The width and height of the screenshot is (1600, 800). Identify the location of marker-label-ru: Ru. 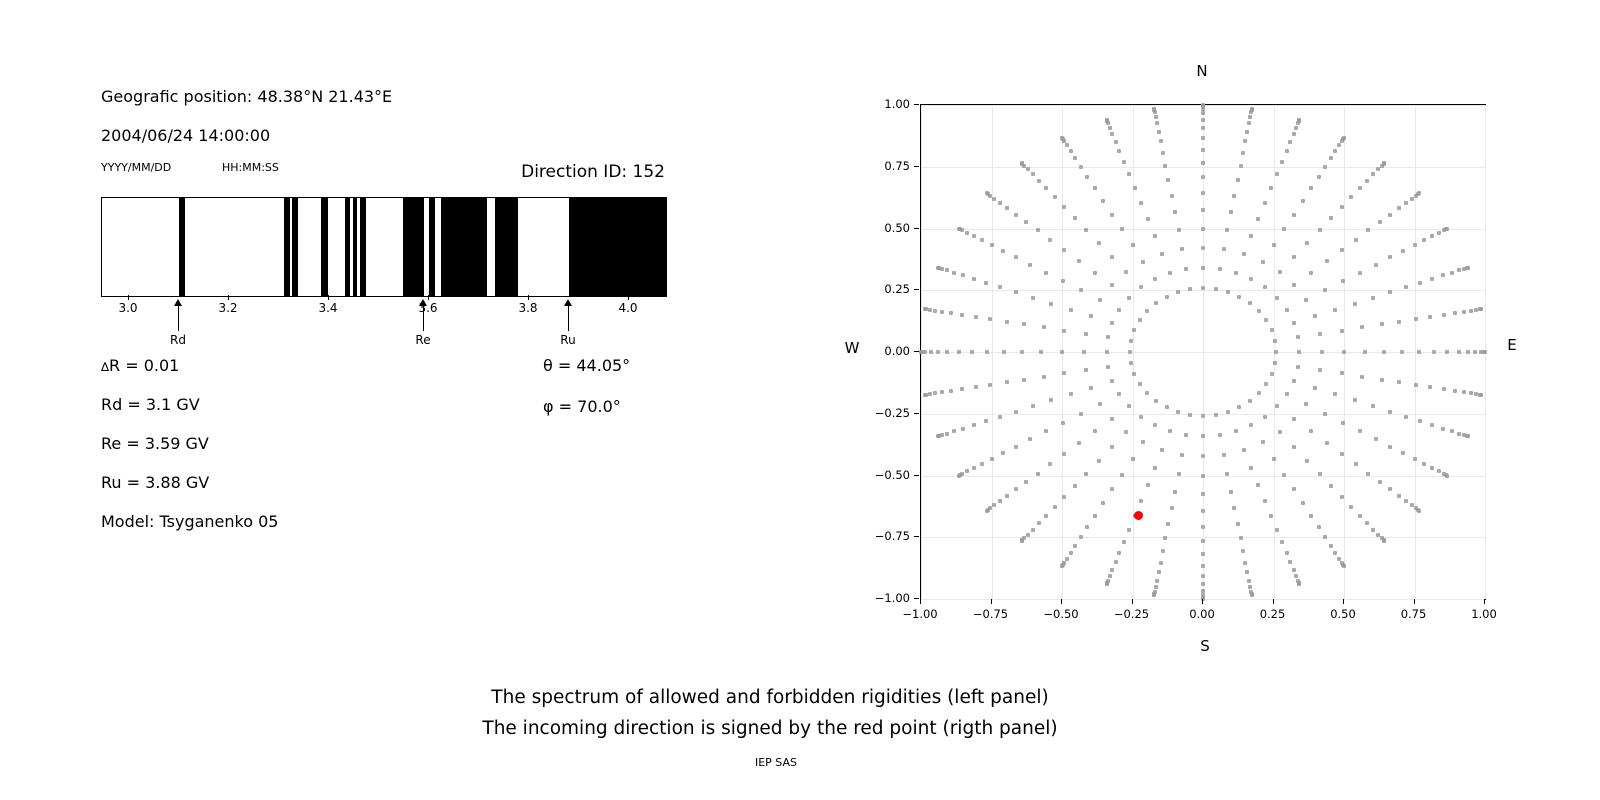
(568, 340).